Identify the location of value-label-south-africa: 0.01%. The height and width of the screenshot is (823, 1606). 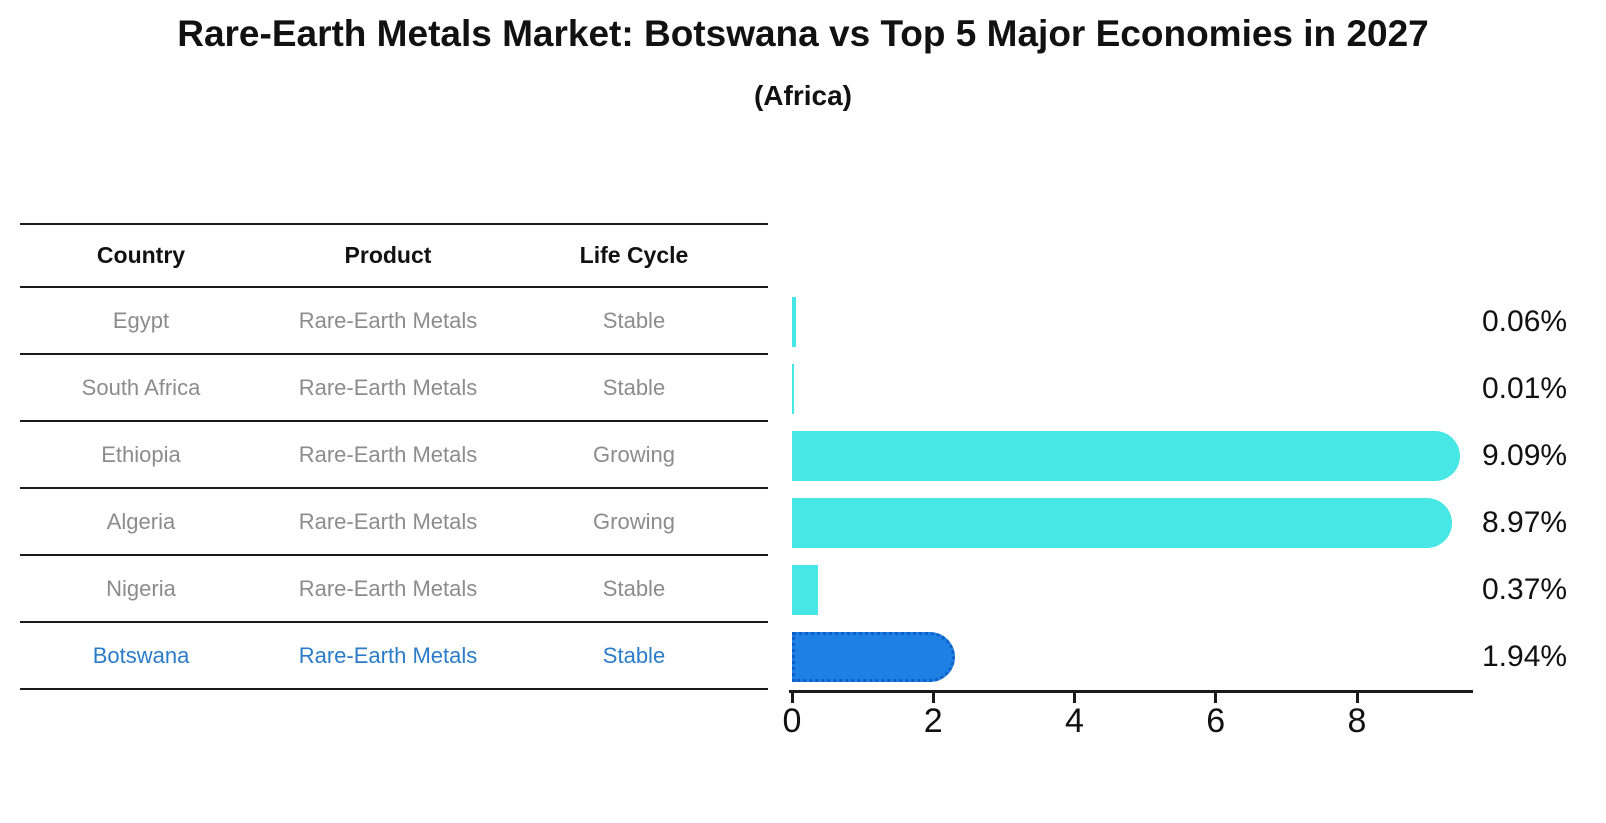
(1525, 388).